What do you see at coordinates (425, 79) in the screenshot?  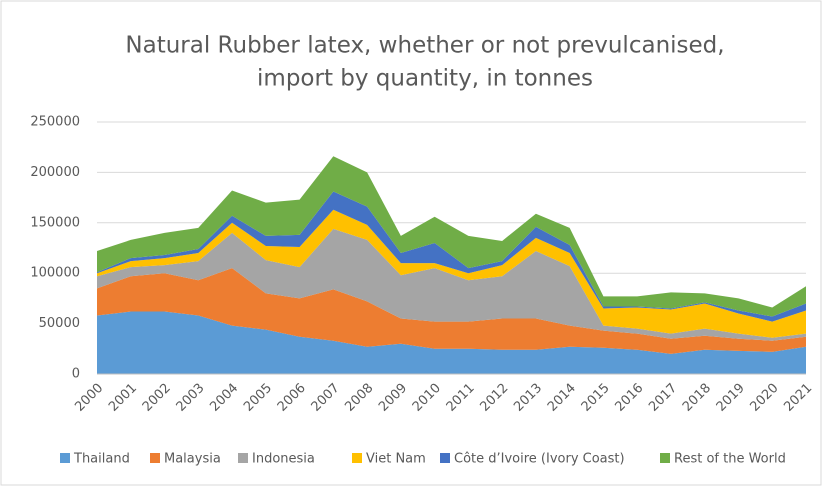 I see `chart-title: import by quantity, in tonnes` at bounding box center [425, 79].